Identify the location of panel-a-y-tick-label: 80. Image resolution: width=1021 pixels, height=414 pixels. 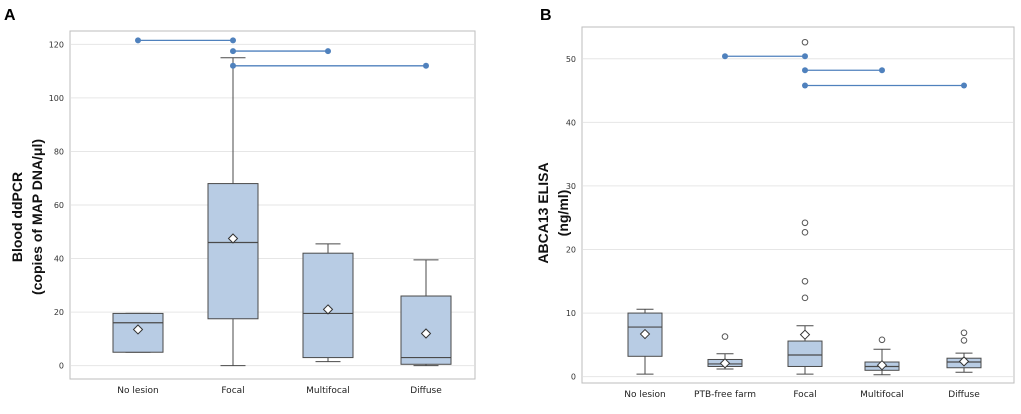
(59, 151).